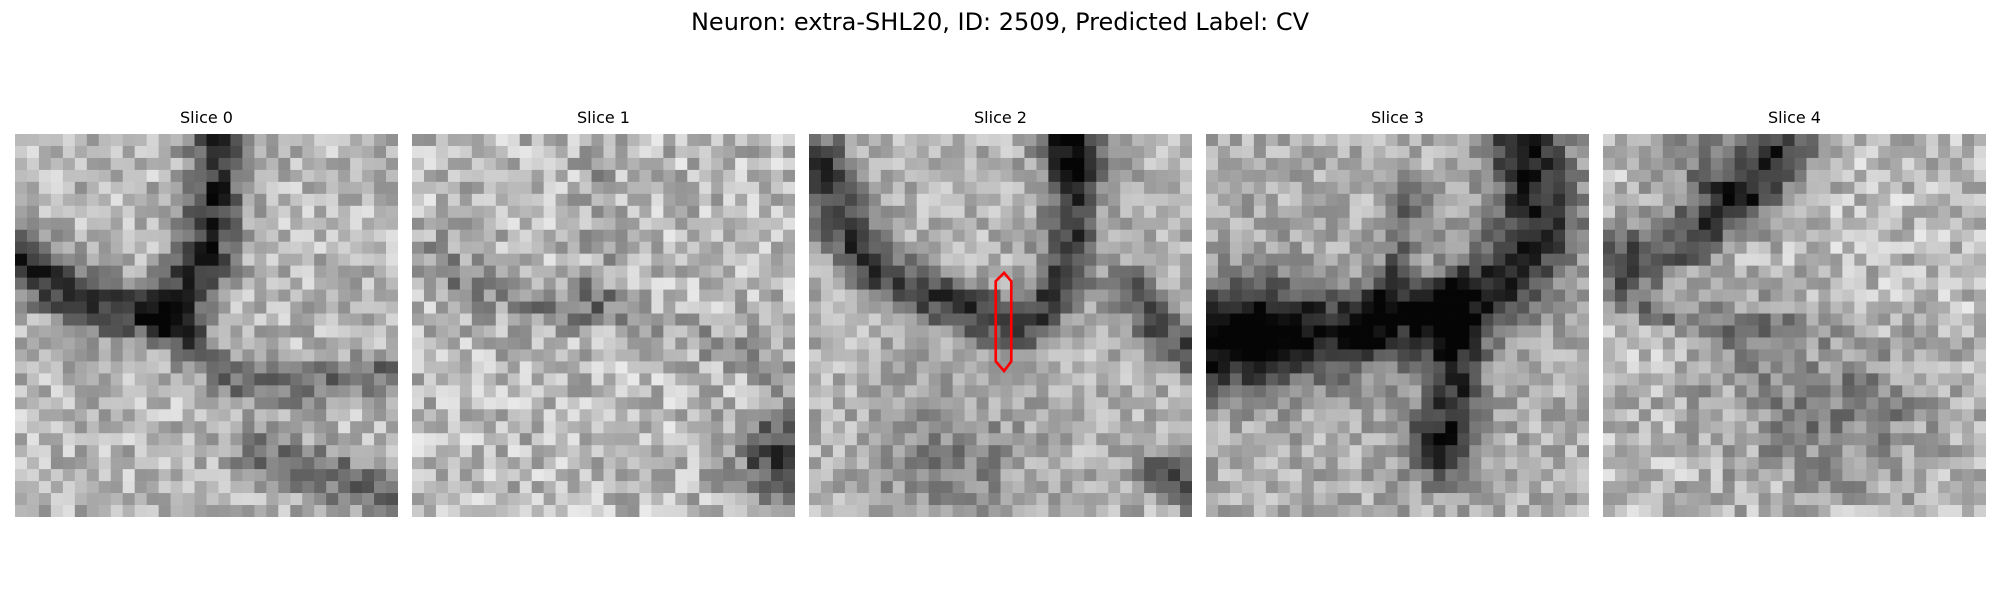  Describe the element at coordinates (1003, 322) in the screenshot. I see `red-outline-marker` at that location.